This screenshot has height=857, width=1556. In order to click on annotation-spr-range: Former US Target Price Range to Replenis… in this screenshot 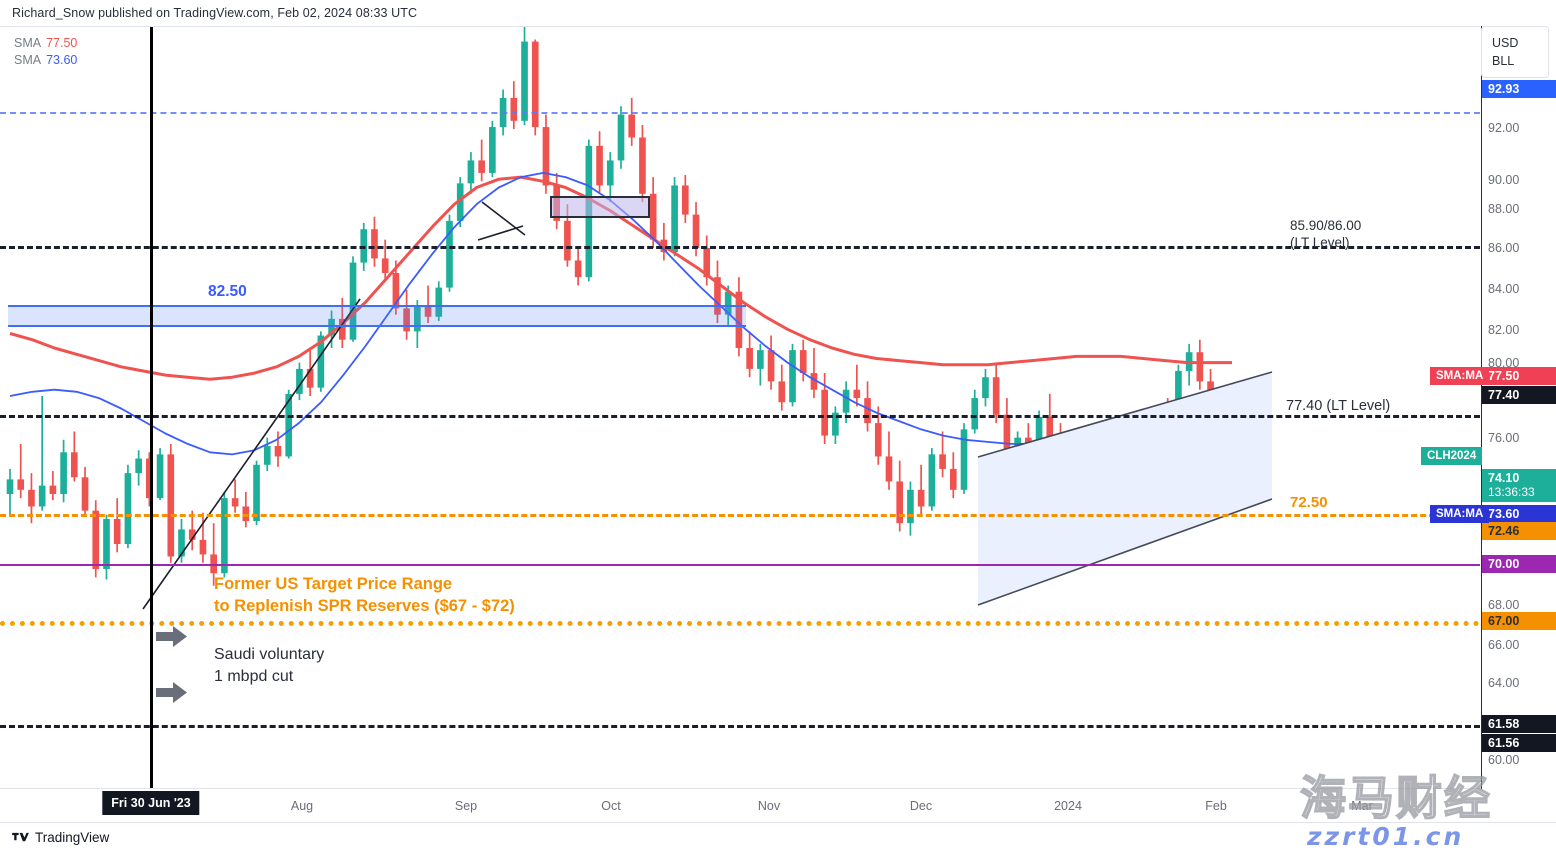, I will do `click(364, 595)`.